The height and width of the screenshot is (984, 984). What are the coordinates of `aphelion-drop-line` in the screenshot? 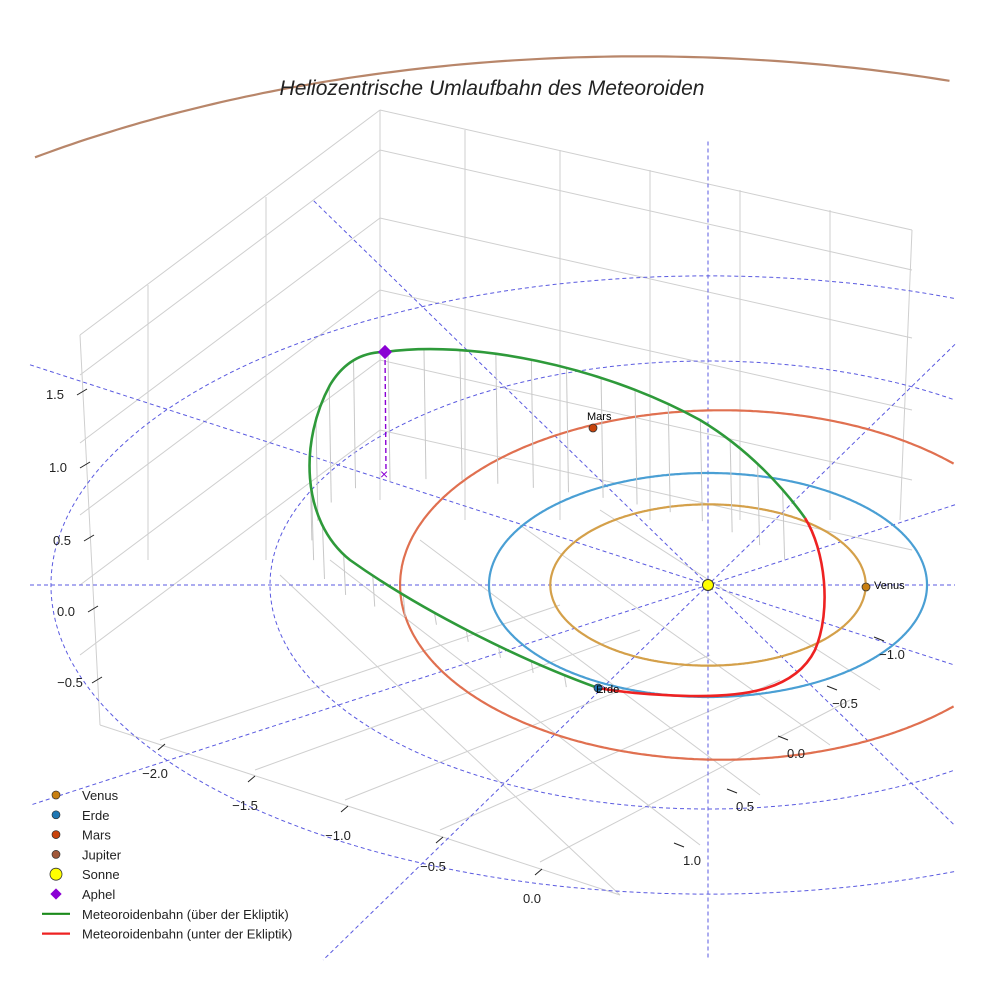 It's located at (385, 412).